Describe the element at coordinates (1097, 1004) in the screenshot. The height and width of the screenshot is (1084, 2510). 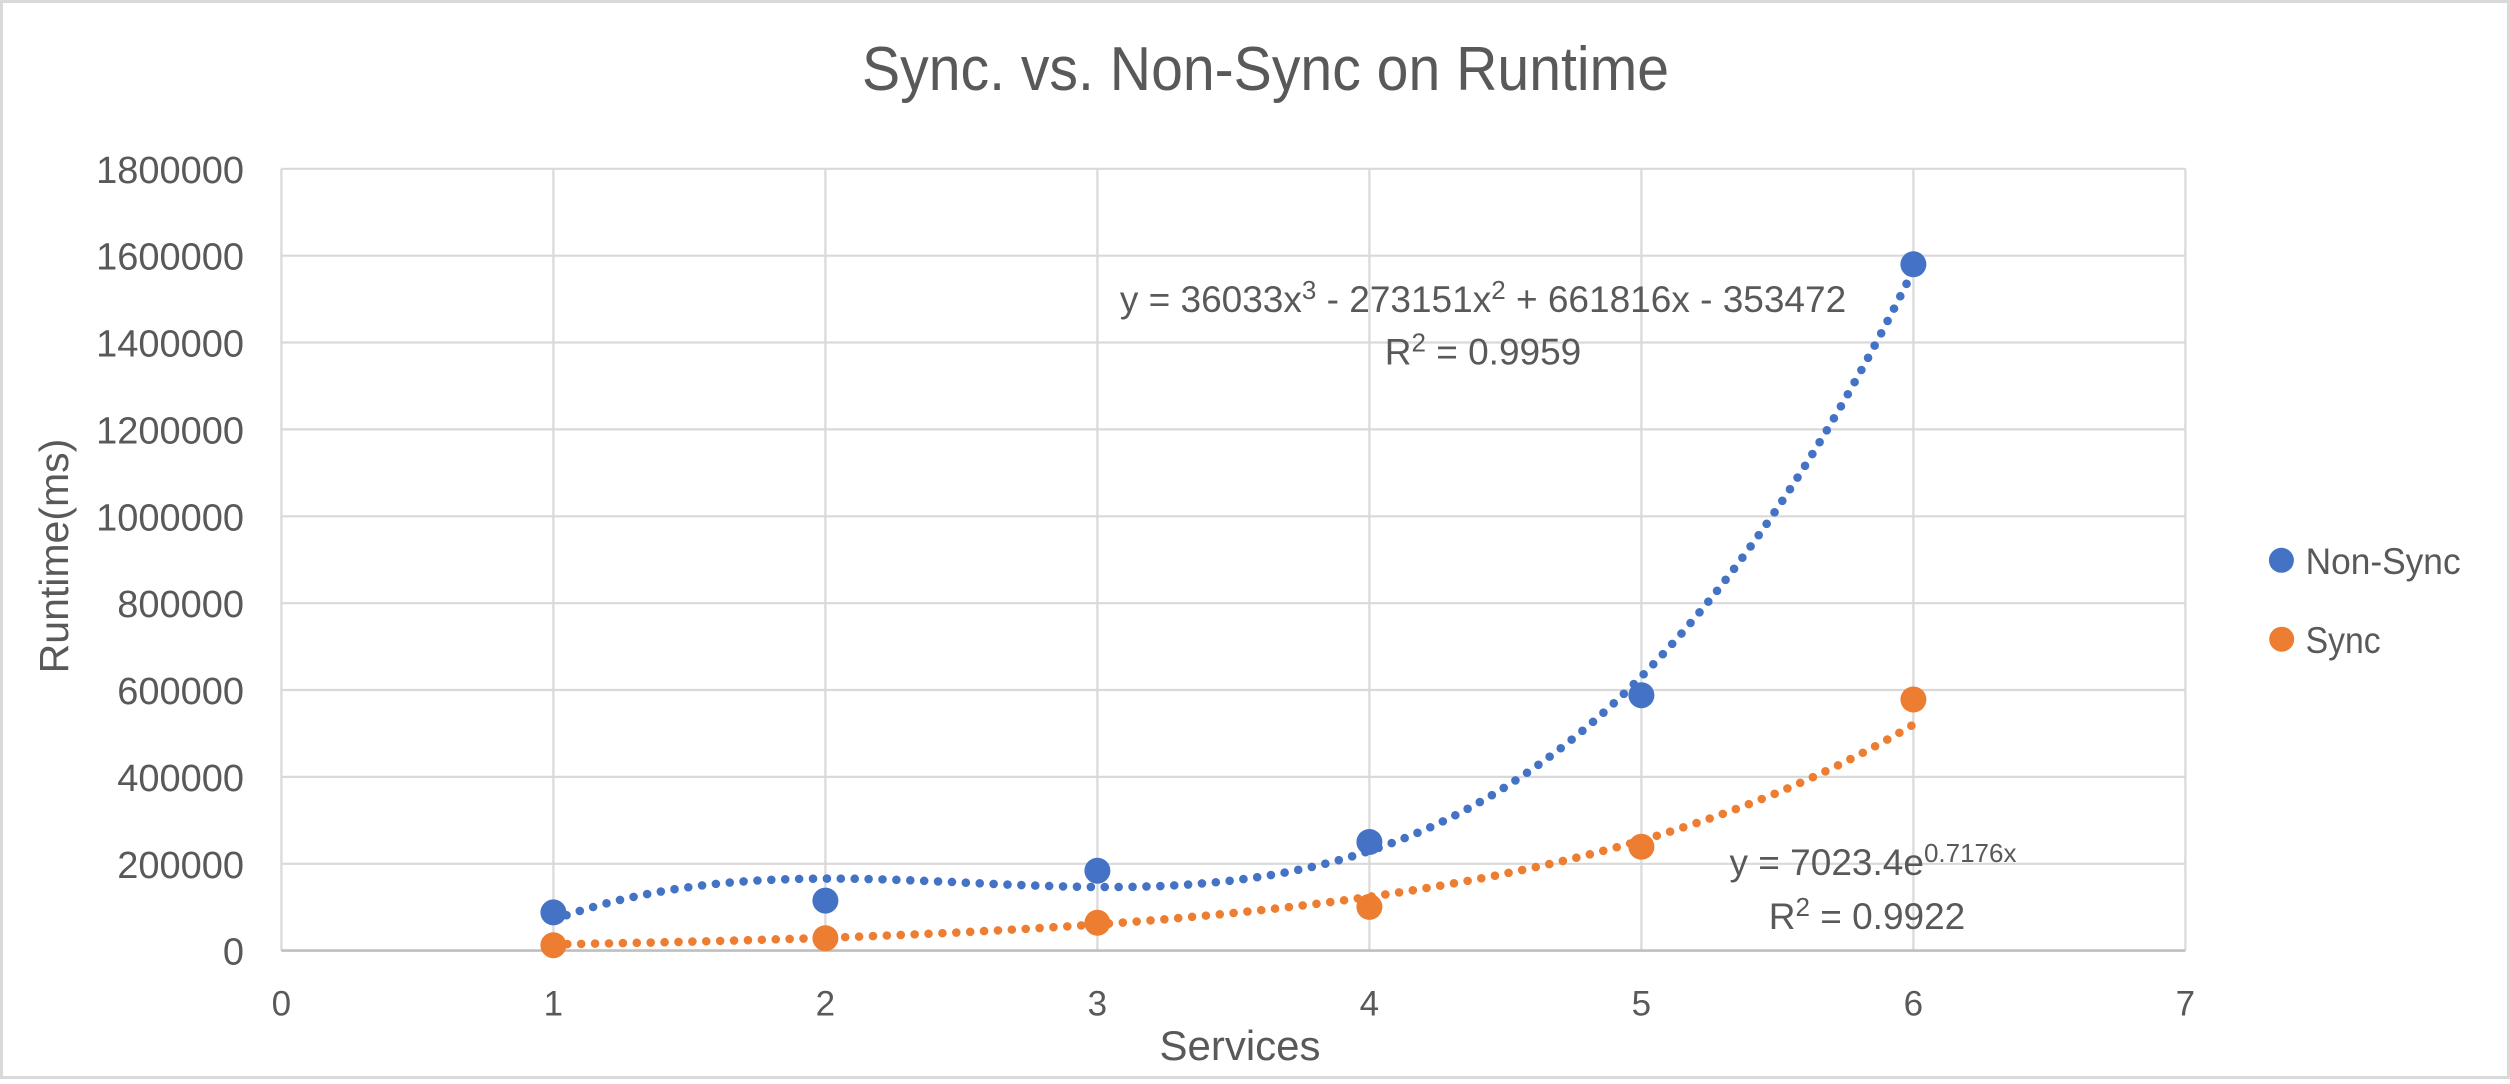
I see `svg-text: 3` at that location.